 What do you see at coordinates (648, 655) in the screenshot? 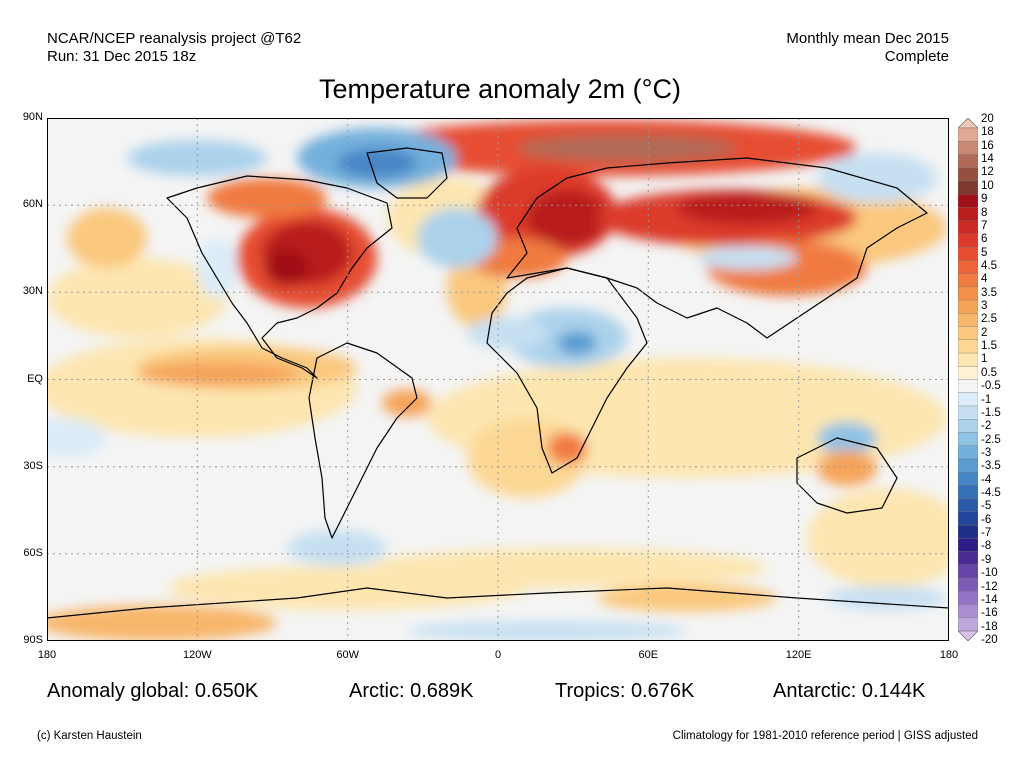
I see `lon-label: 60E` at bounding box center [648, 655].